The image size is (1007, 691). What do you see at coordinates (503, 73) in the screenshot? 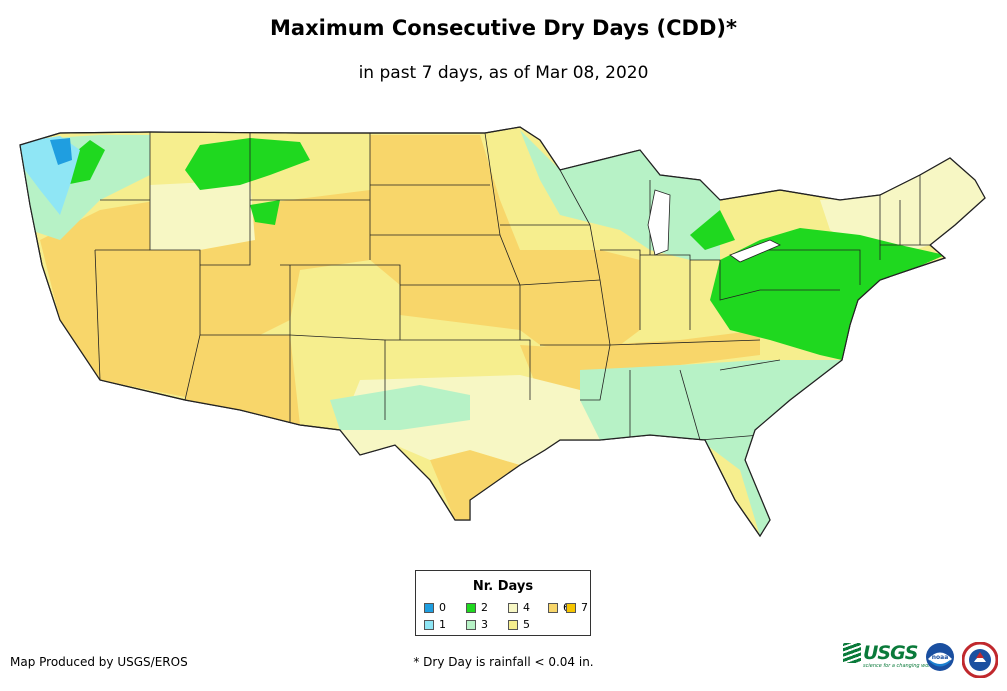
I see `map-subtitle: in past 7 days, as of Mar 08, 2020` at bounding box center [503, 73].